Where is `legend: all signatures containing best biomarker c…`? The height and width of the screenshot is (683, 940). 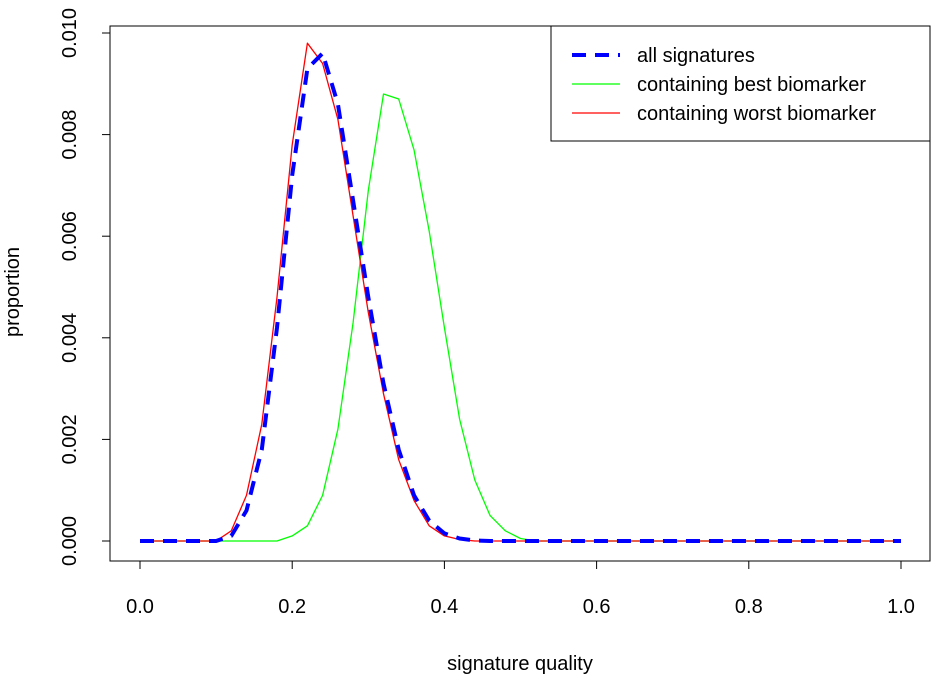
legend: all signatures containing best biomarker c… is located at coordinates (740, 83).